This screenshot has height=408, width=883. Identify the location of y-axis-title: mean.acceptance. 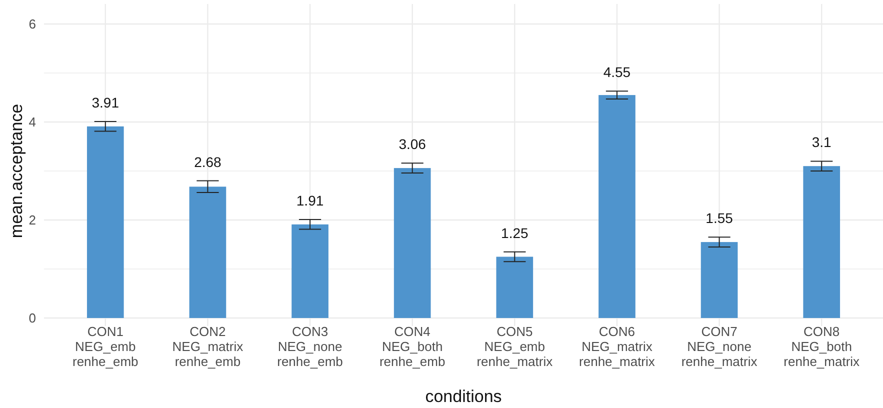
(16, 171).